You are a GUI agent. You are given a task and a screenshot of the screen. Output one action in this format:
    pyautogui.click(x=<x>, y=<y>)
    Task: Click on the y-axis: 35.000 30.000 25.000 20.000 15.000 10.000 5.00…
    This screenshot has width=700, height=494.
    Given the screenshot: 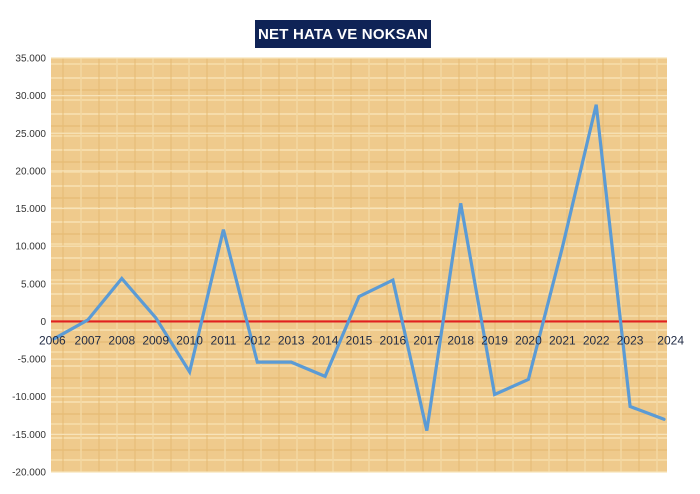 What is the action you would take?
    pyautogui.click(x=29, y=266)
    